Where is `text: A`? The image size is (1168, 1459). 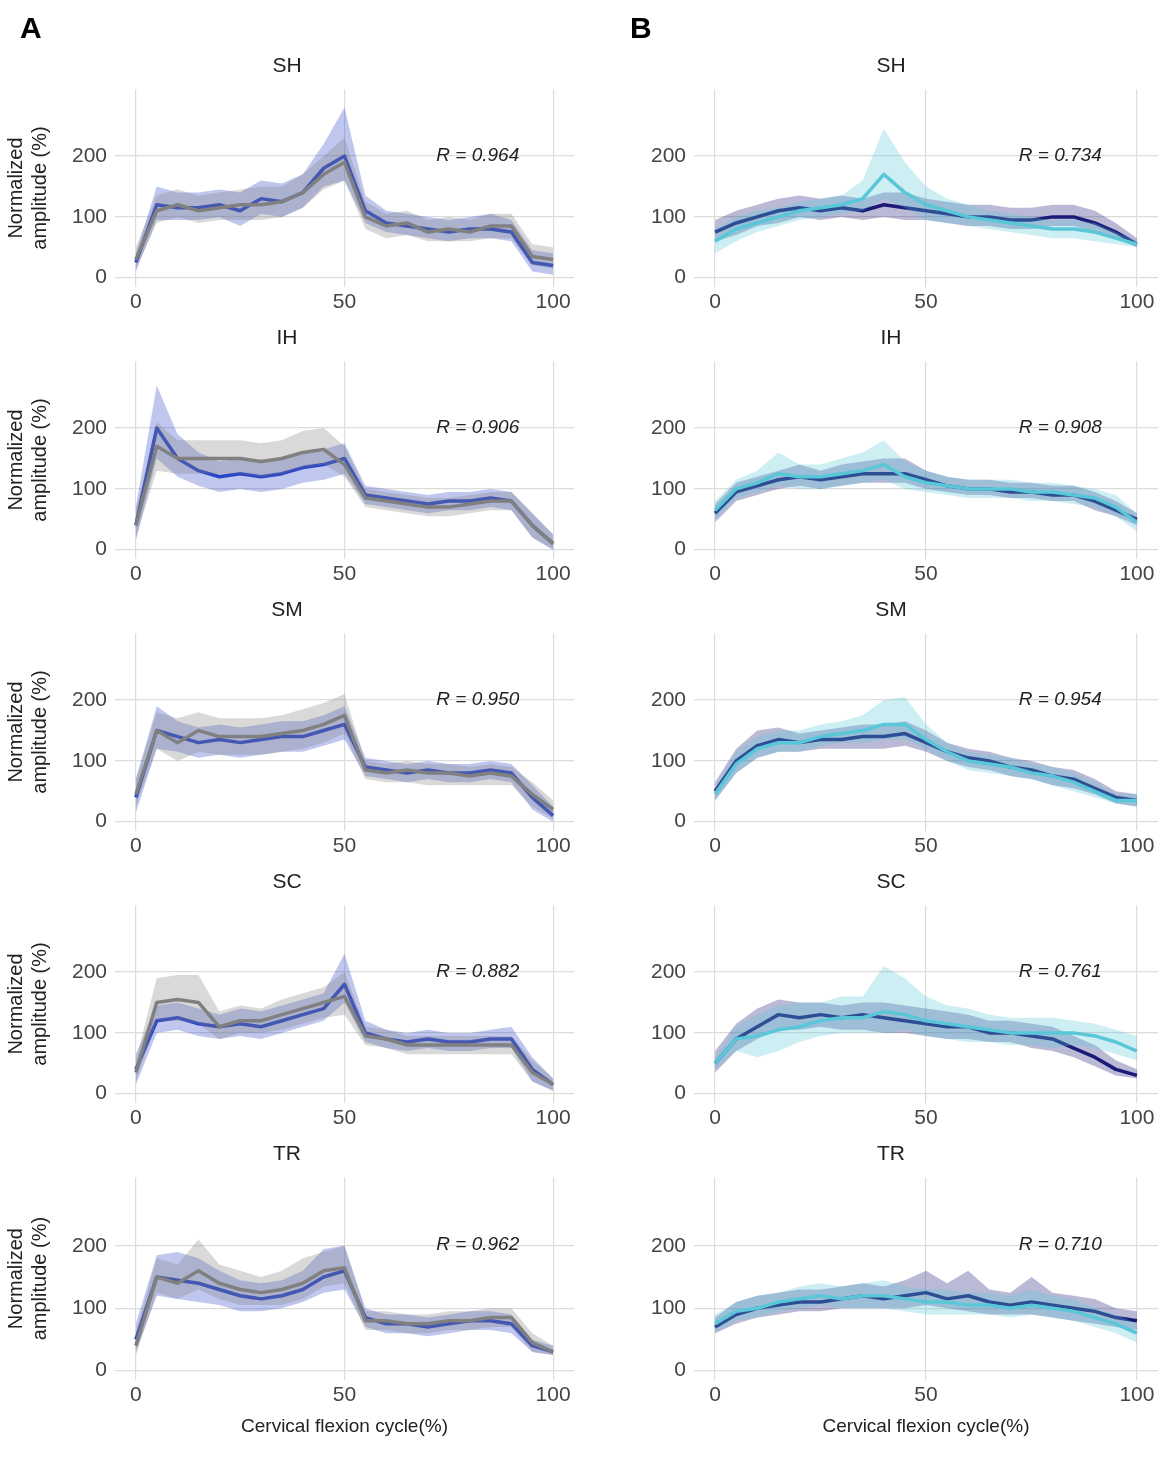 text: A is located at coordinates (31, 28).